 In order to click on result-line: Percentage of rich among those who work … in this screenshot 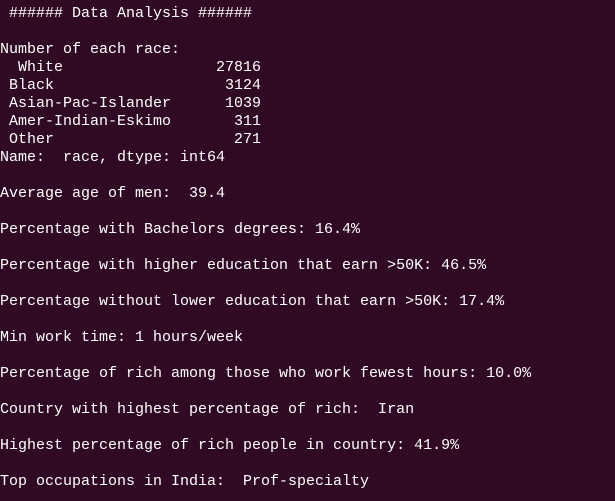, I will do `click(266, 373)`.